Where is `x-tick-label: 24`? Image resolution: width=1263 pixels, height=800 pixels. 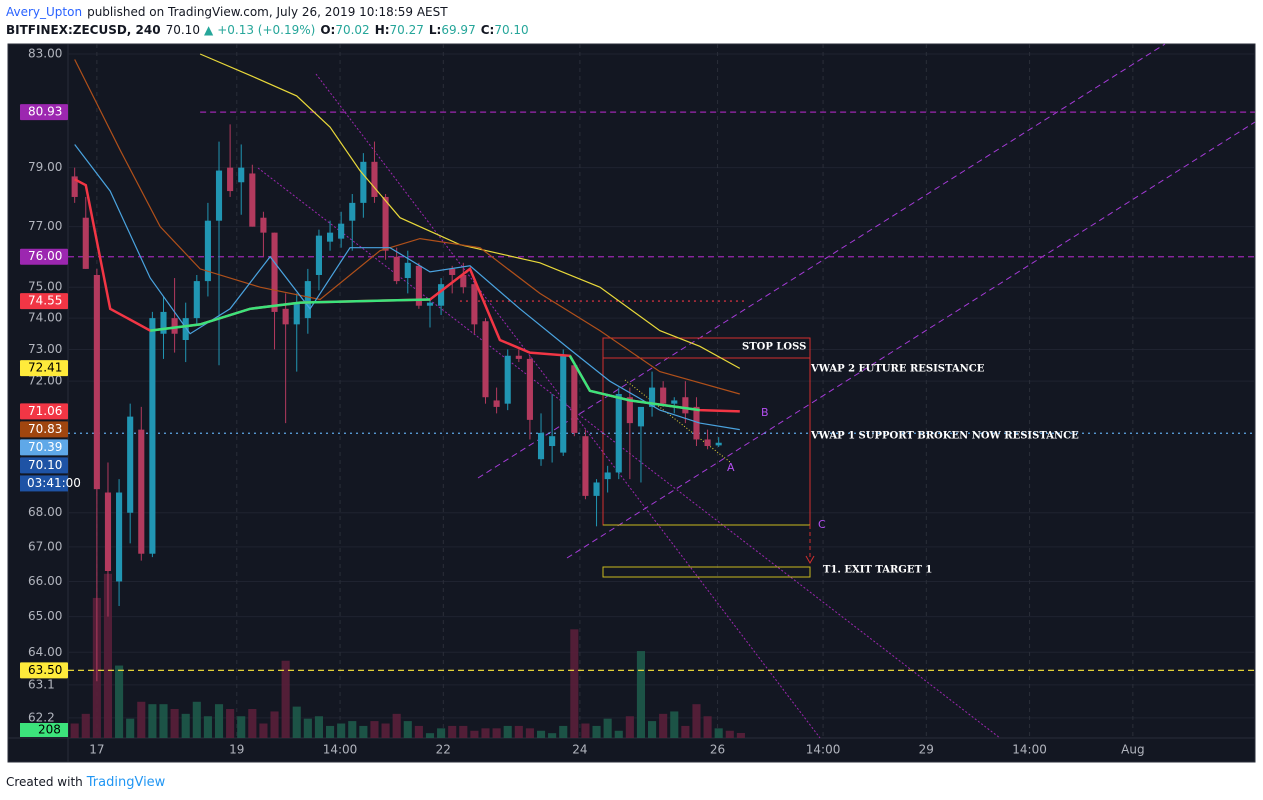 x-tick-label: 24 is located at coordinates (579, 750).